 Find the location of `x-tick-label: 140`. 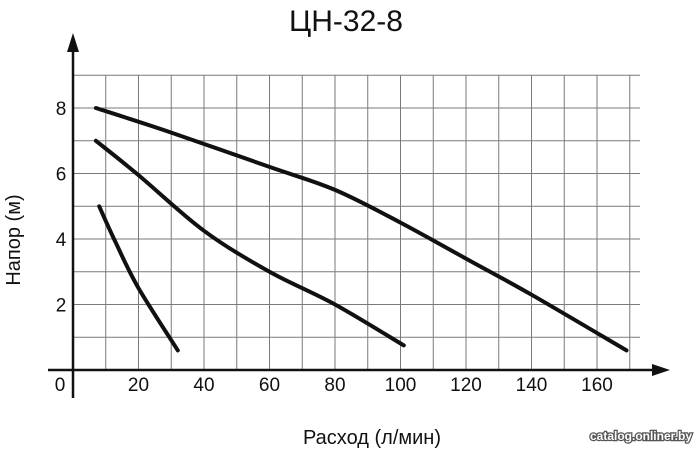

x-tick-label: 140 is located at coordinates (532, 385).